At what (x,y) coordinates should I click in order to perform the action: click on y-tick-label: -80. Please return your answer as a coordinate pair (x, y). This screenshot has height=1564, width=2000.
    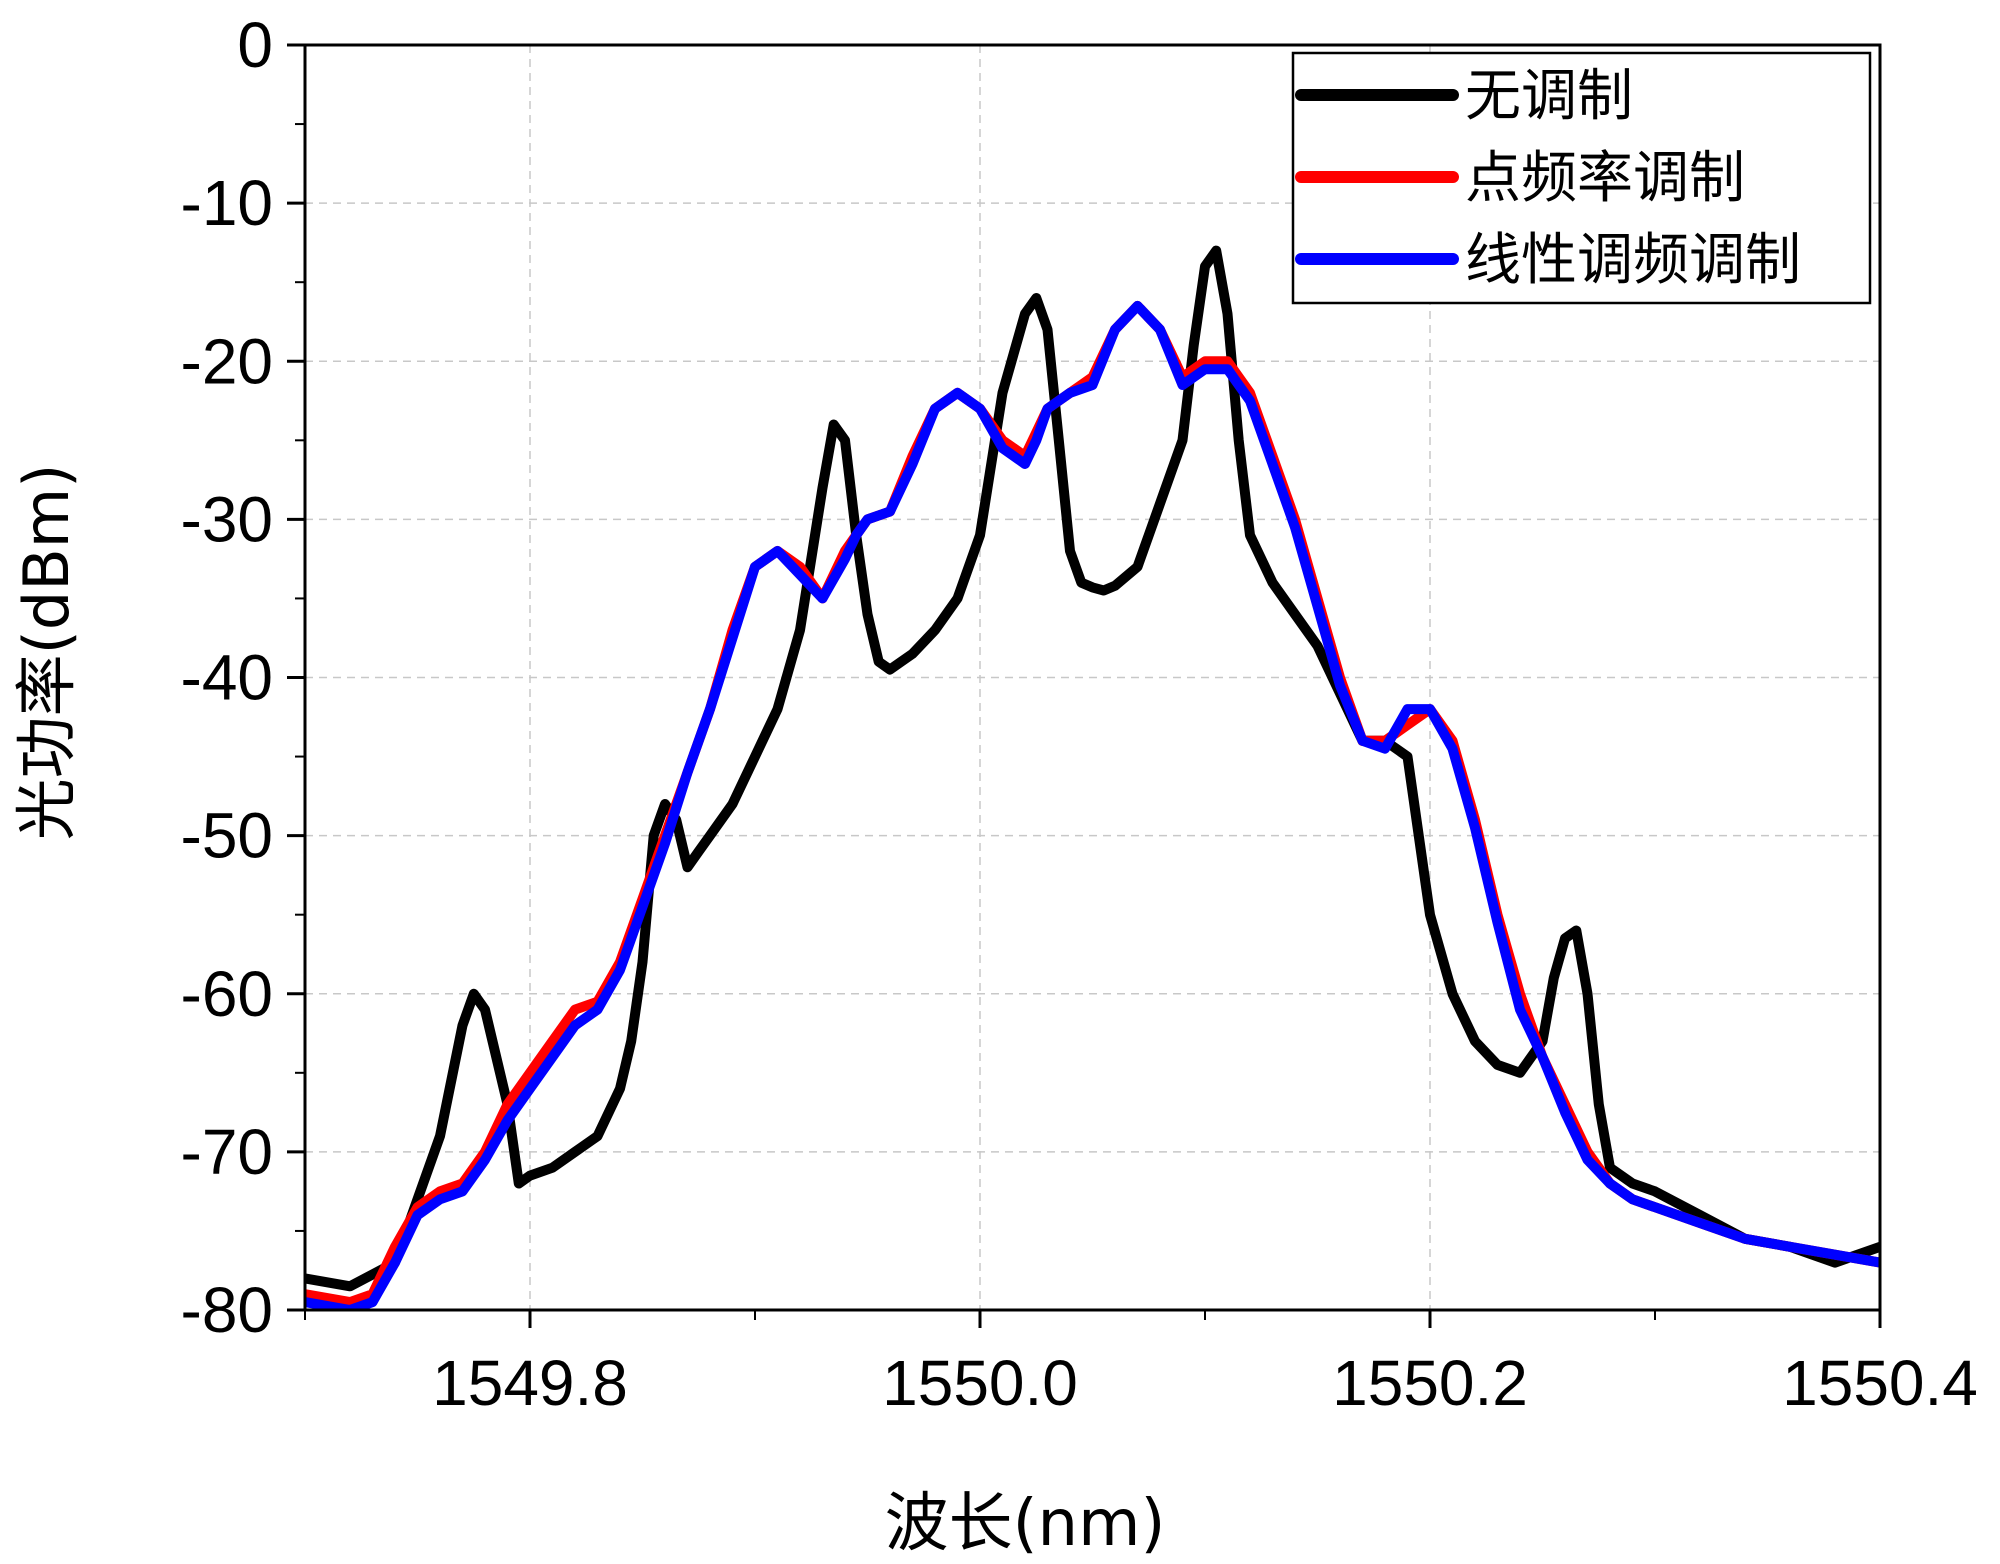
    Looking at the image, I should click on (227, 1310).